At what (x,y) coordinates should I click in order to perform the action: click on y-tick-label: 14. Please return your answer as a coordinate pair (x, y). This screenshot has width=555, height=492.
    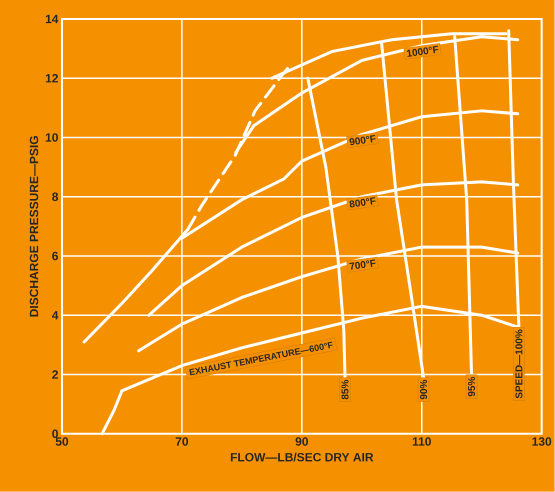
    Looking at the image, I should click on (52, 19).